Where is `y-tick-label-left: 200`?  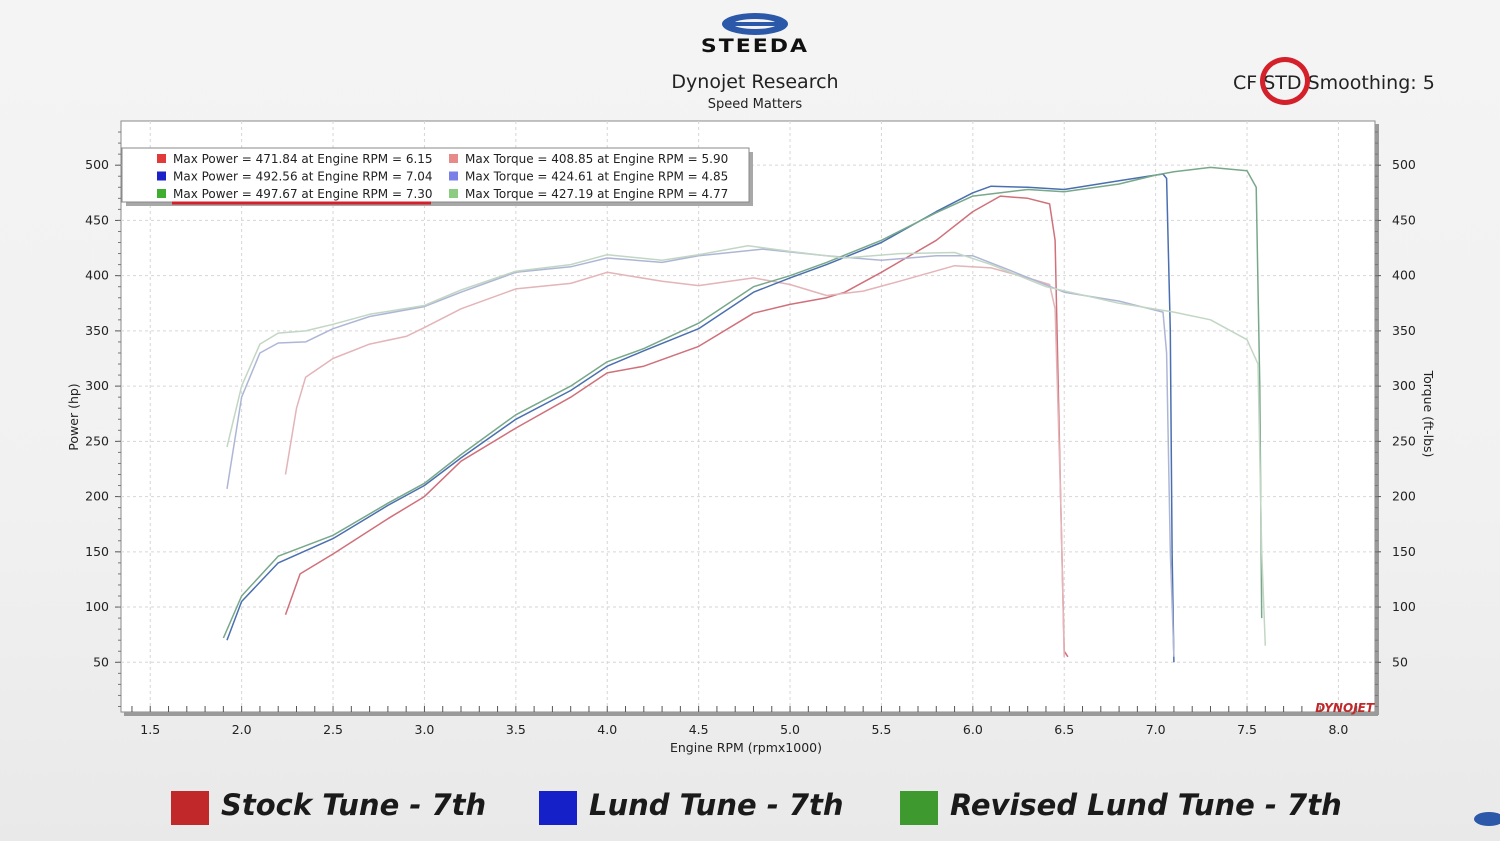 y-tick-label-left: 200 is located at coordinates (97, 496).